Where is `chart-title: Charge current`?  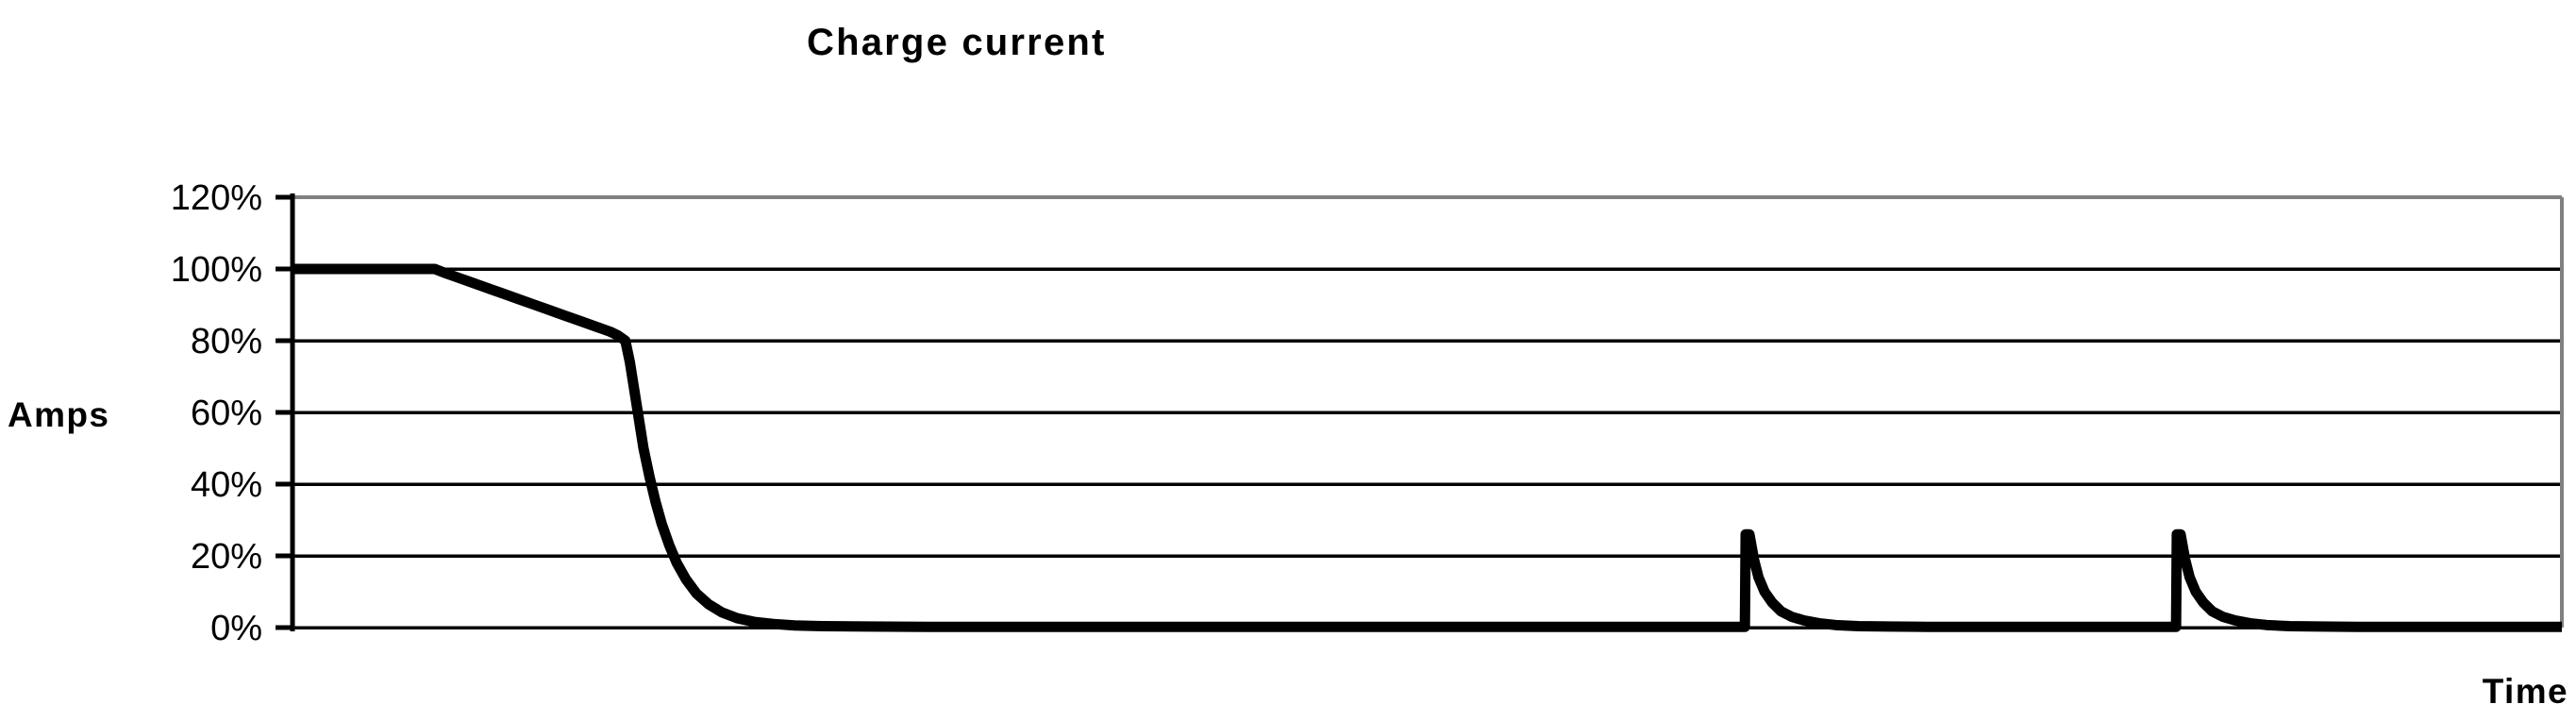
chart-title: Charge current is located at coordinates (957, 42).